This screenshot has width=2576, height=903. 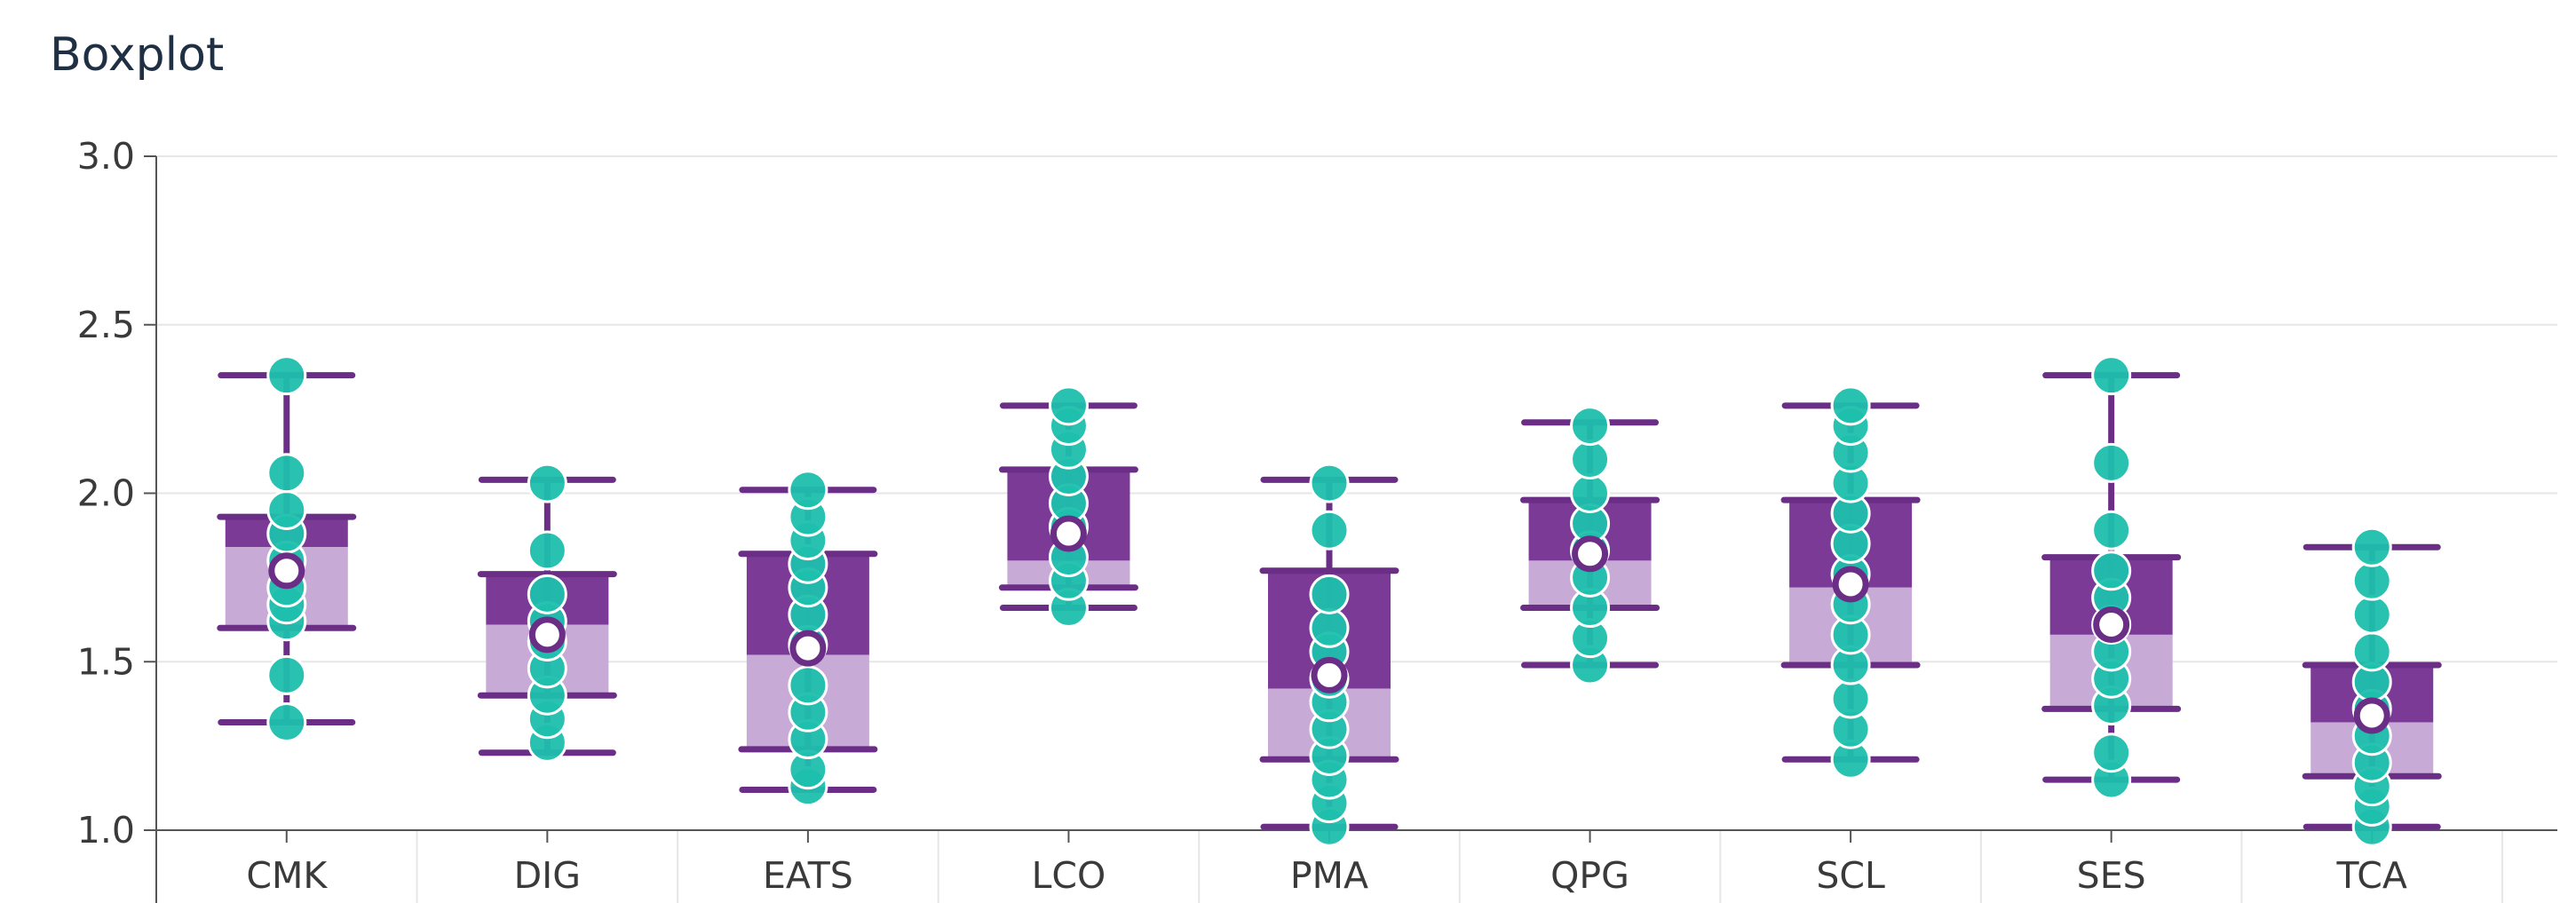 What do you see at coordinates (2112, 625) in the screenshot?
I see `mean-marker-ses` at bounding box center [2112, 625].